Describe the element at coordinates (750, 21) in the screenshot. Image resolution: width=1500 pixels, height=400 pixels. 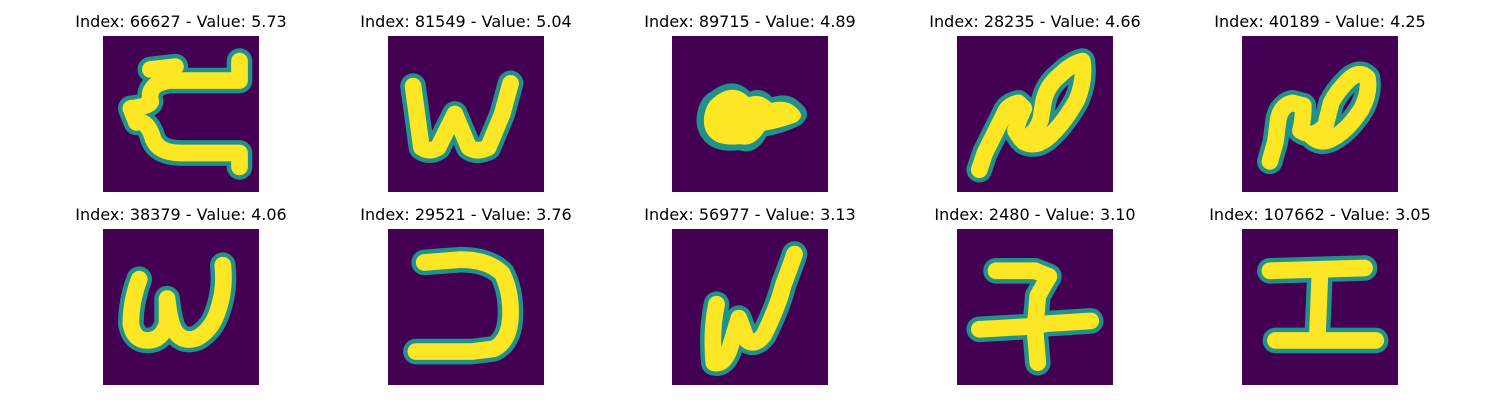
I see `panel-title: Index: 89715 - Value: 4.89` at that location.